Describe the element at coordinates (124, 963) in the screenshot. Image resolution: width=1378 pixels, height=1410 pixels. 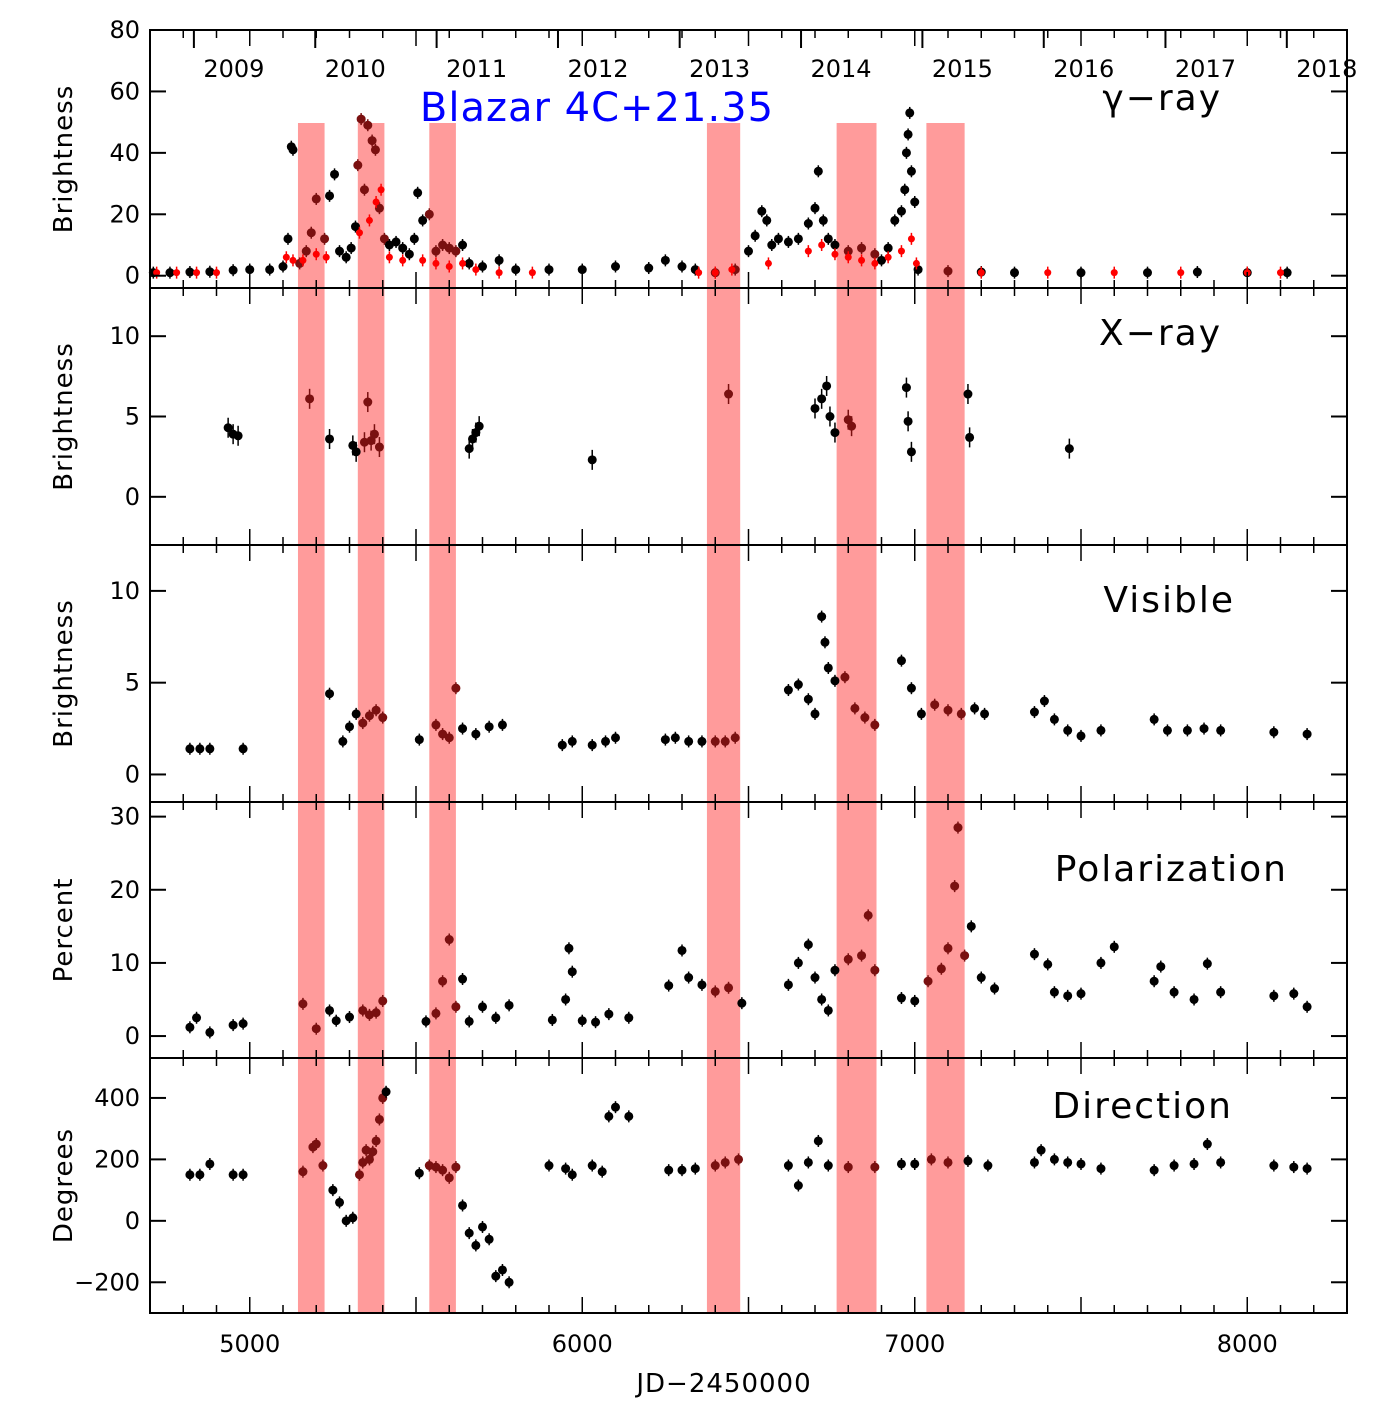
I see `y-tick-label-polarization-1: 10` at that location.